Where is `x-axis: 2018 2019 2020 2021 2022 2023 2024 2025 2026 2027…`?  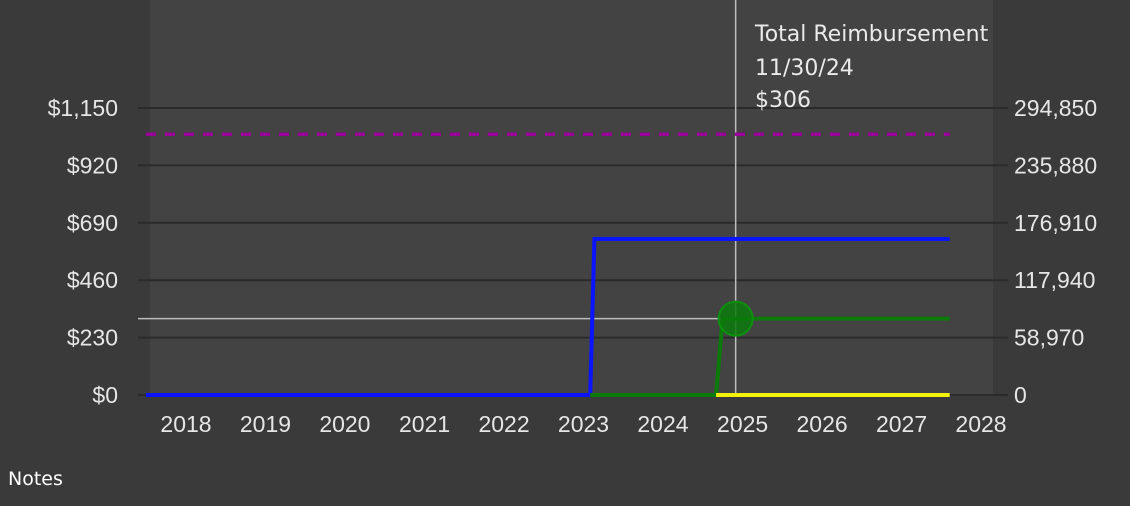 x-axis: 2018 2019 2020 2021 2022 2023 2024 2025 2026 2027… is located at coordinates (583, 424).